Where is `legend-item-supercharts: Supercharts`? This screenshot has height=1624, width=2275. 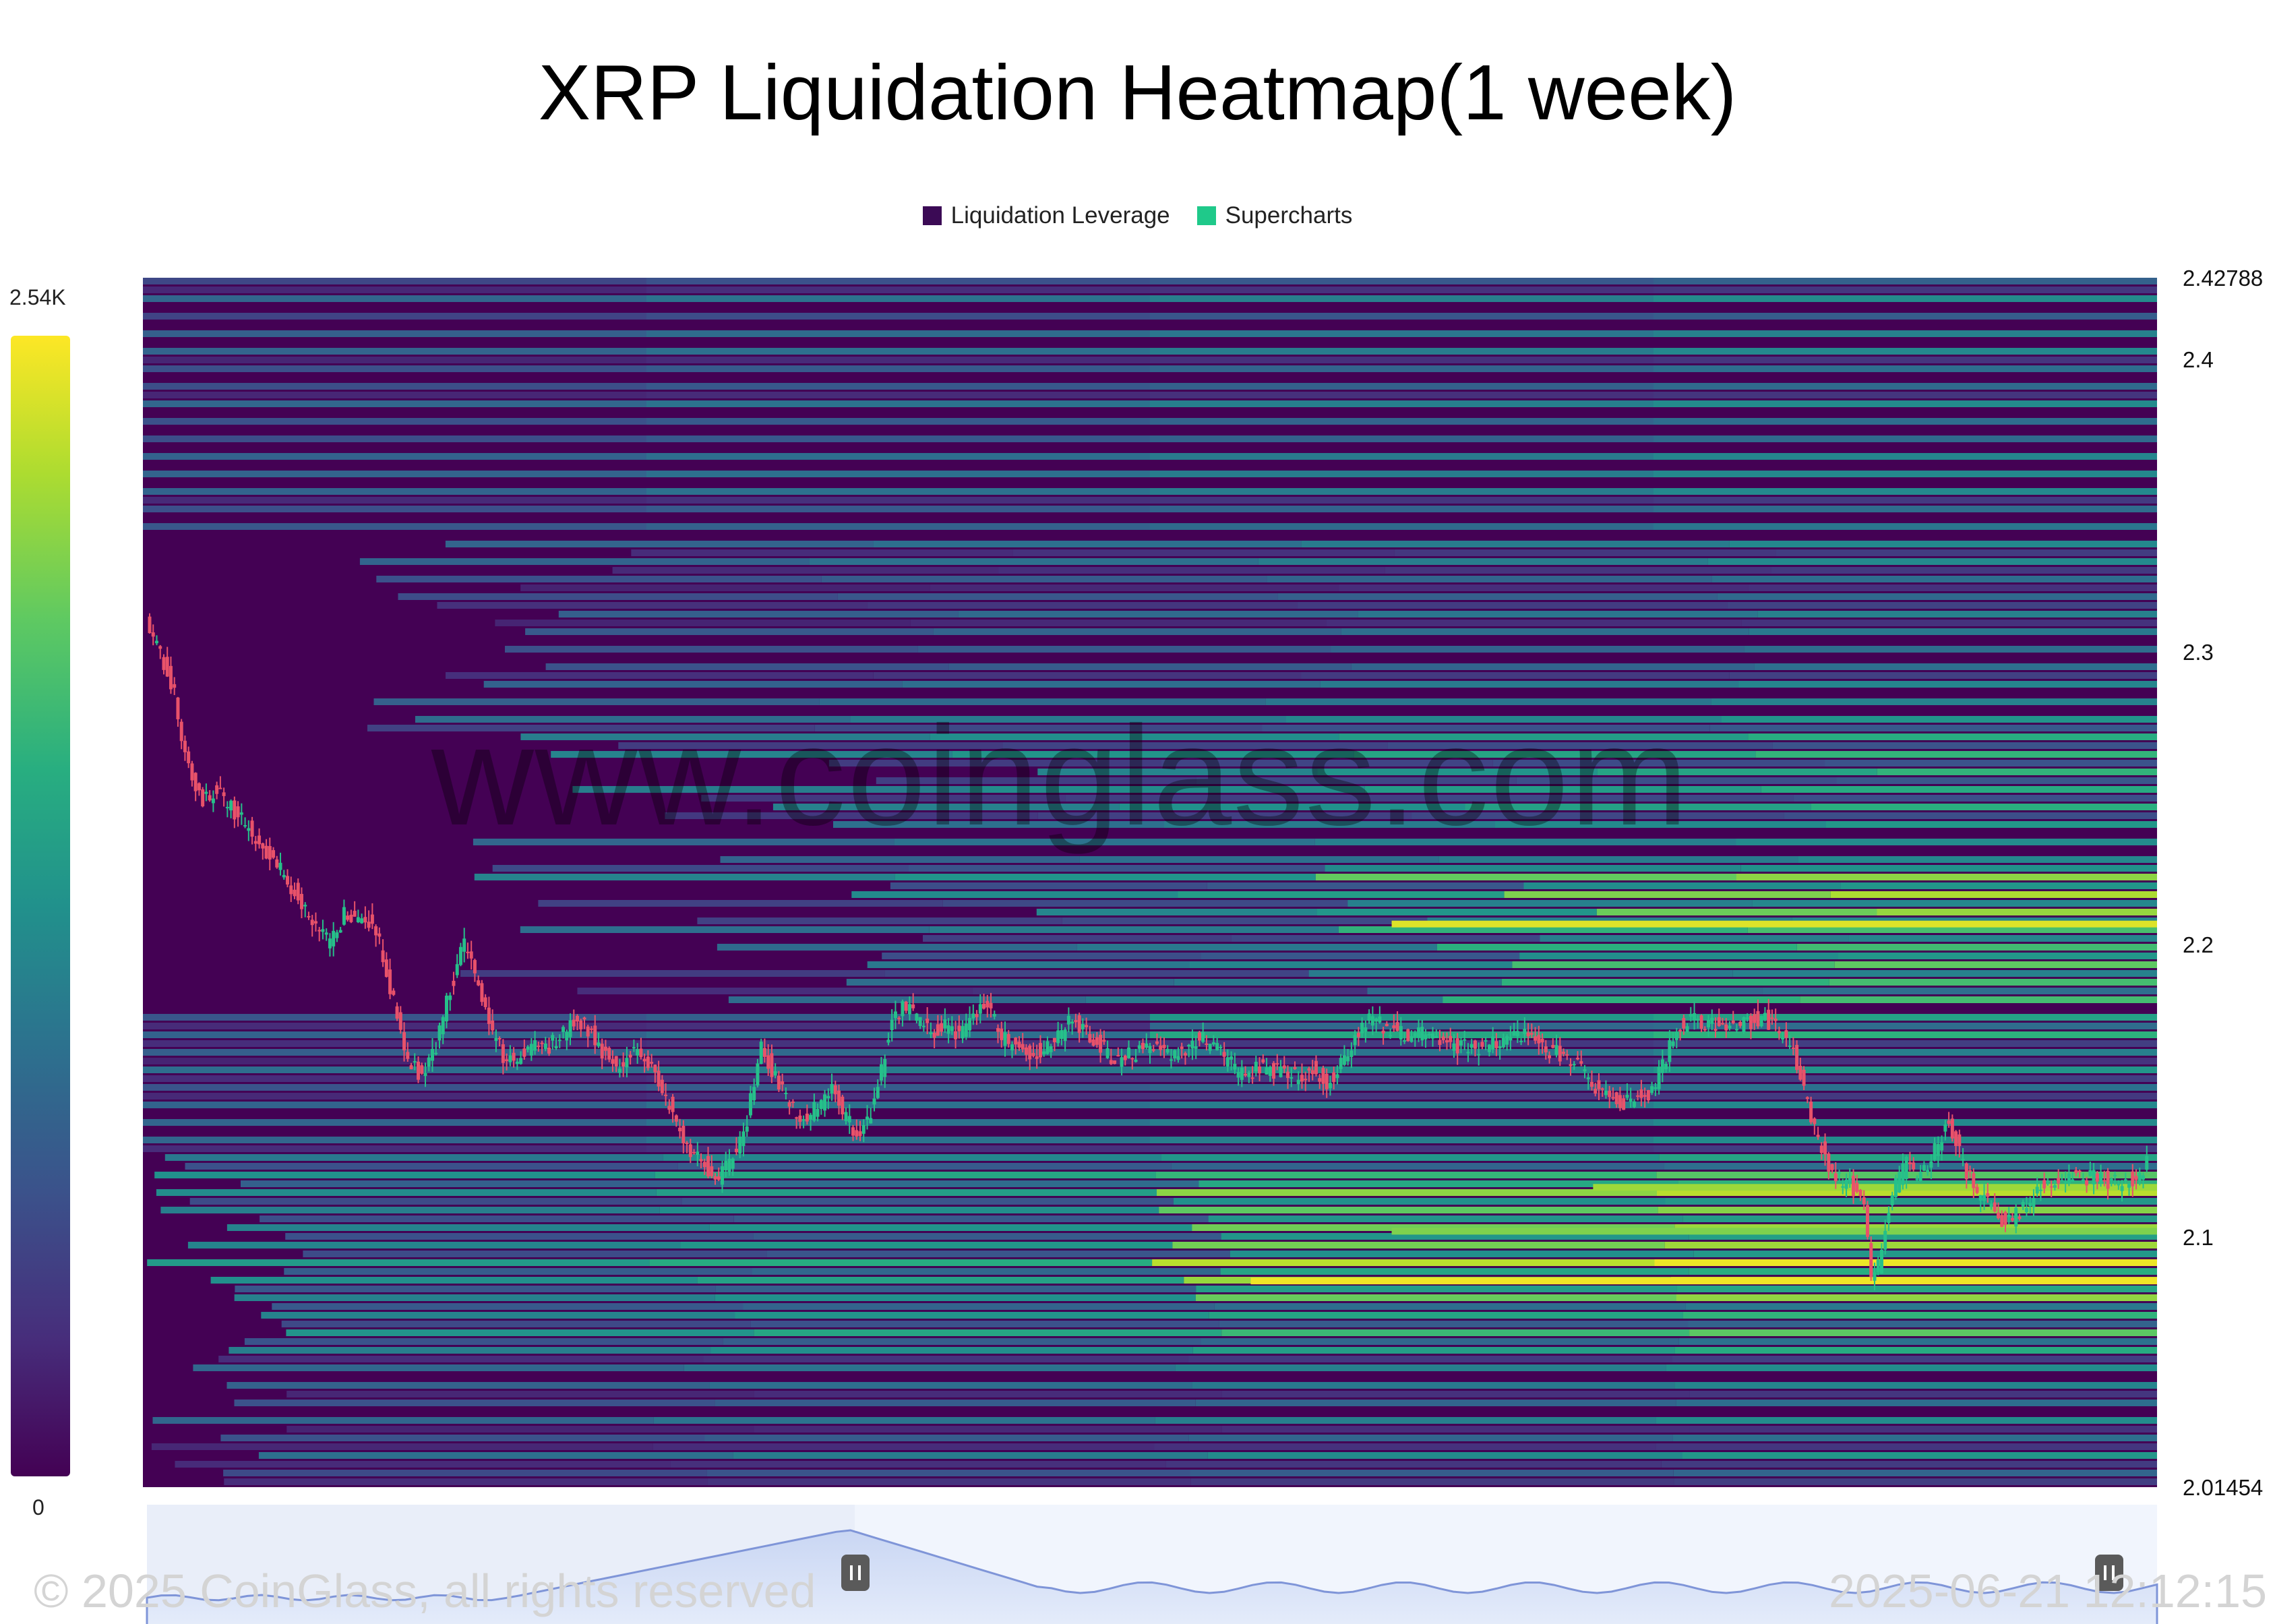 legend-item-supercharts: Supercharts is located at coordinates (1274, 215).